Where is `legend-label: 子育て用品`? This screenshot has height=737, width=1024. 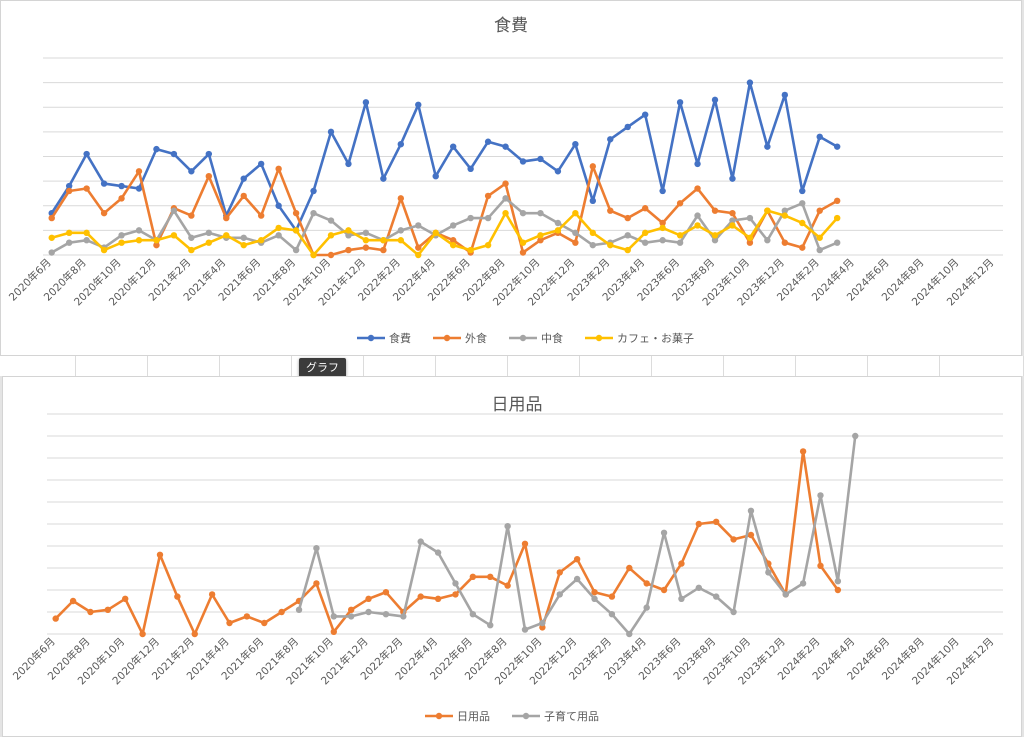 legend-label: 子育て用品 is located at coordinates (571, 716).